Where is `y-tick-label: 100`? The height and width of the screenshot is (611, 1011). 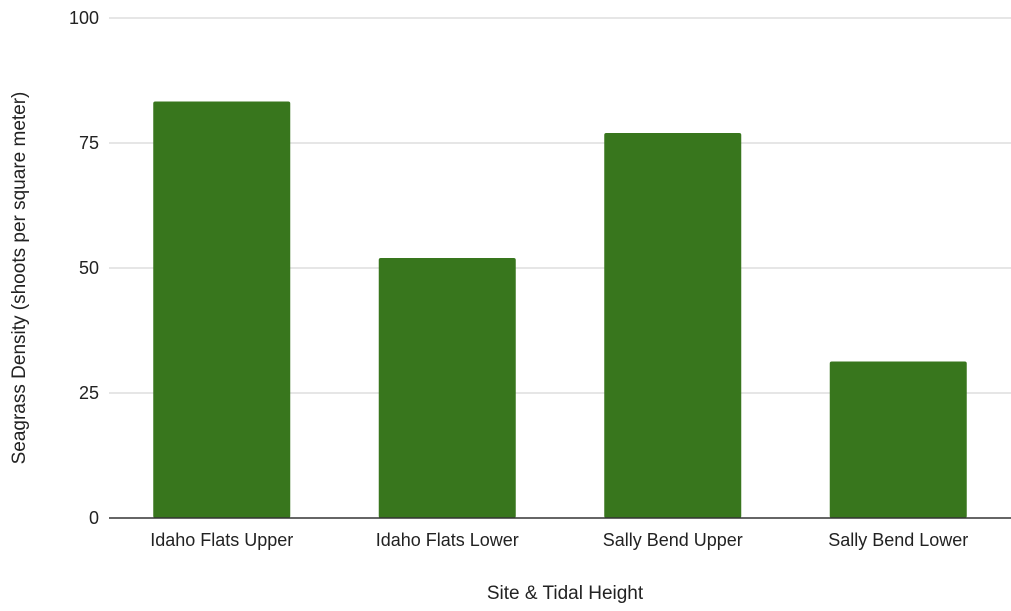
y-tick-label: 100 is located at coordinates (84, 18).